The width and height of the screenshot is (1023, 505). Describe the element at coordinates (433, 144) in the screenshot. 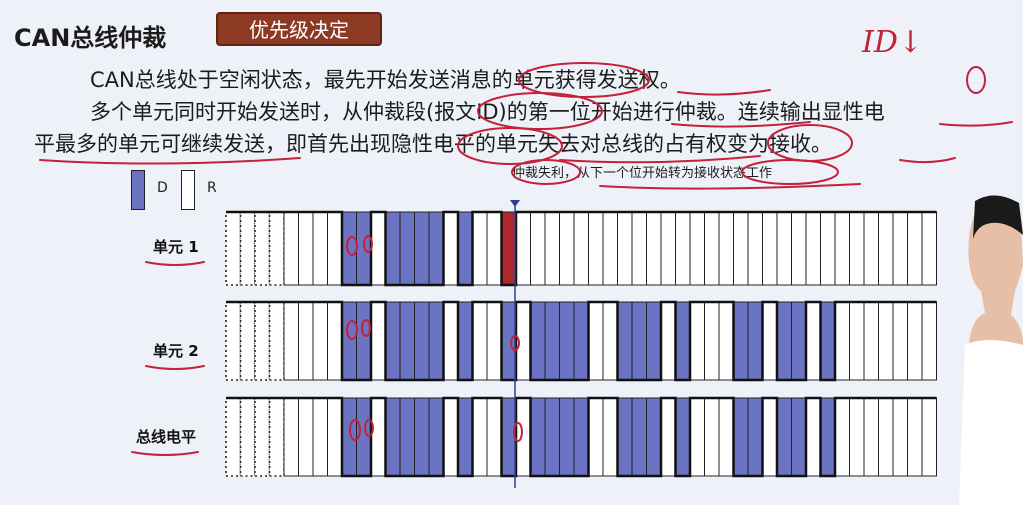

I see `body-line-3: 平最多的单元可继续发送，即首先出现隐性电平的单元失去对总线的占有权变为接收。` at that location.